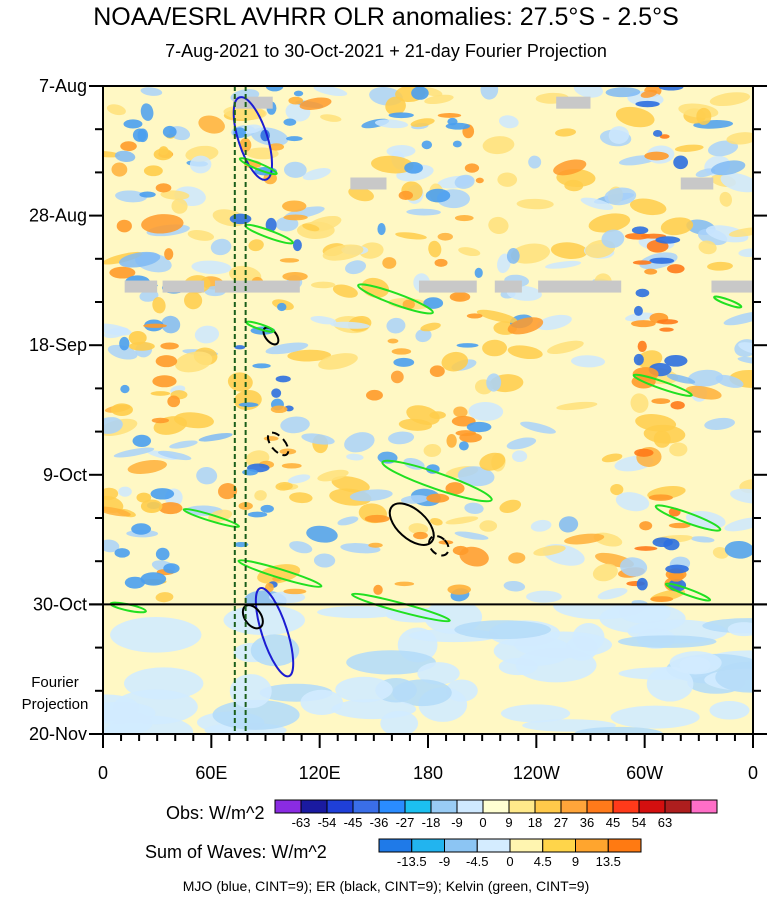 This screenshot has height=900, width=772. Describe the element at coordinates (63, 86) in the screenshot. I see `y-tick-label: 7-Aug` at that location.